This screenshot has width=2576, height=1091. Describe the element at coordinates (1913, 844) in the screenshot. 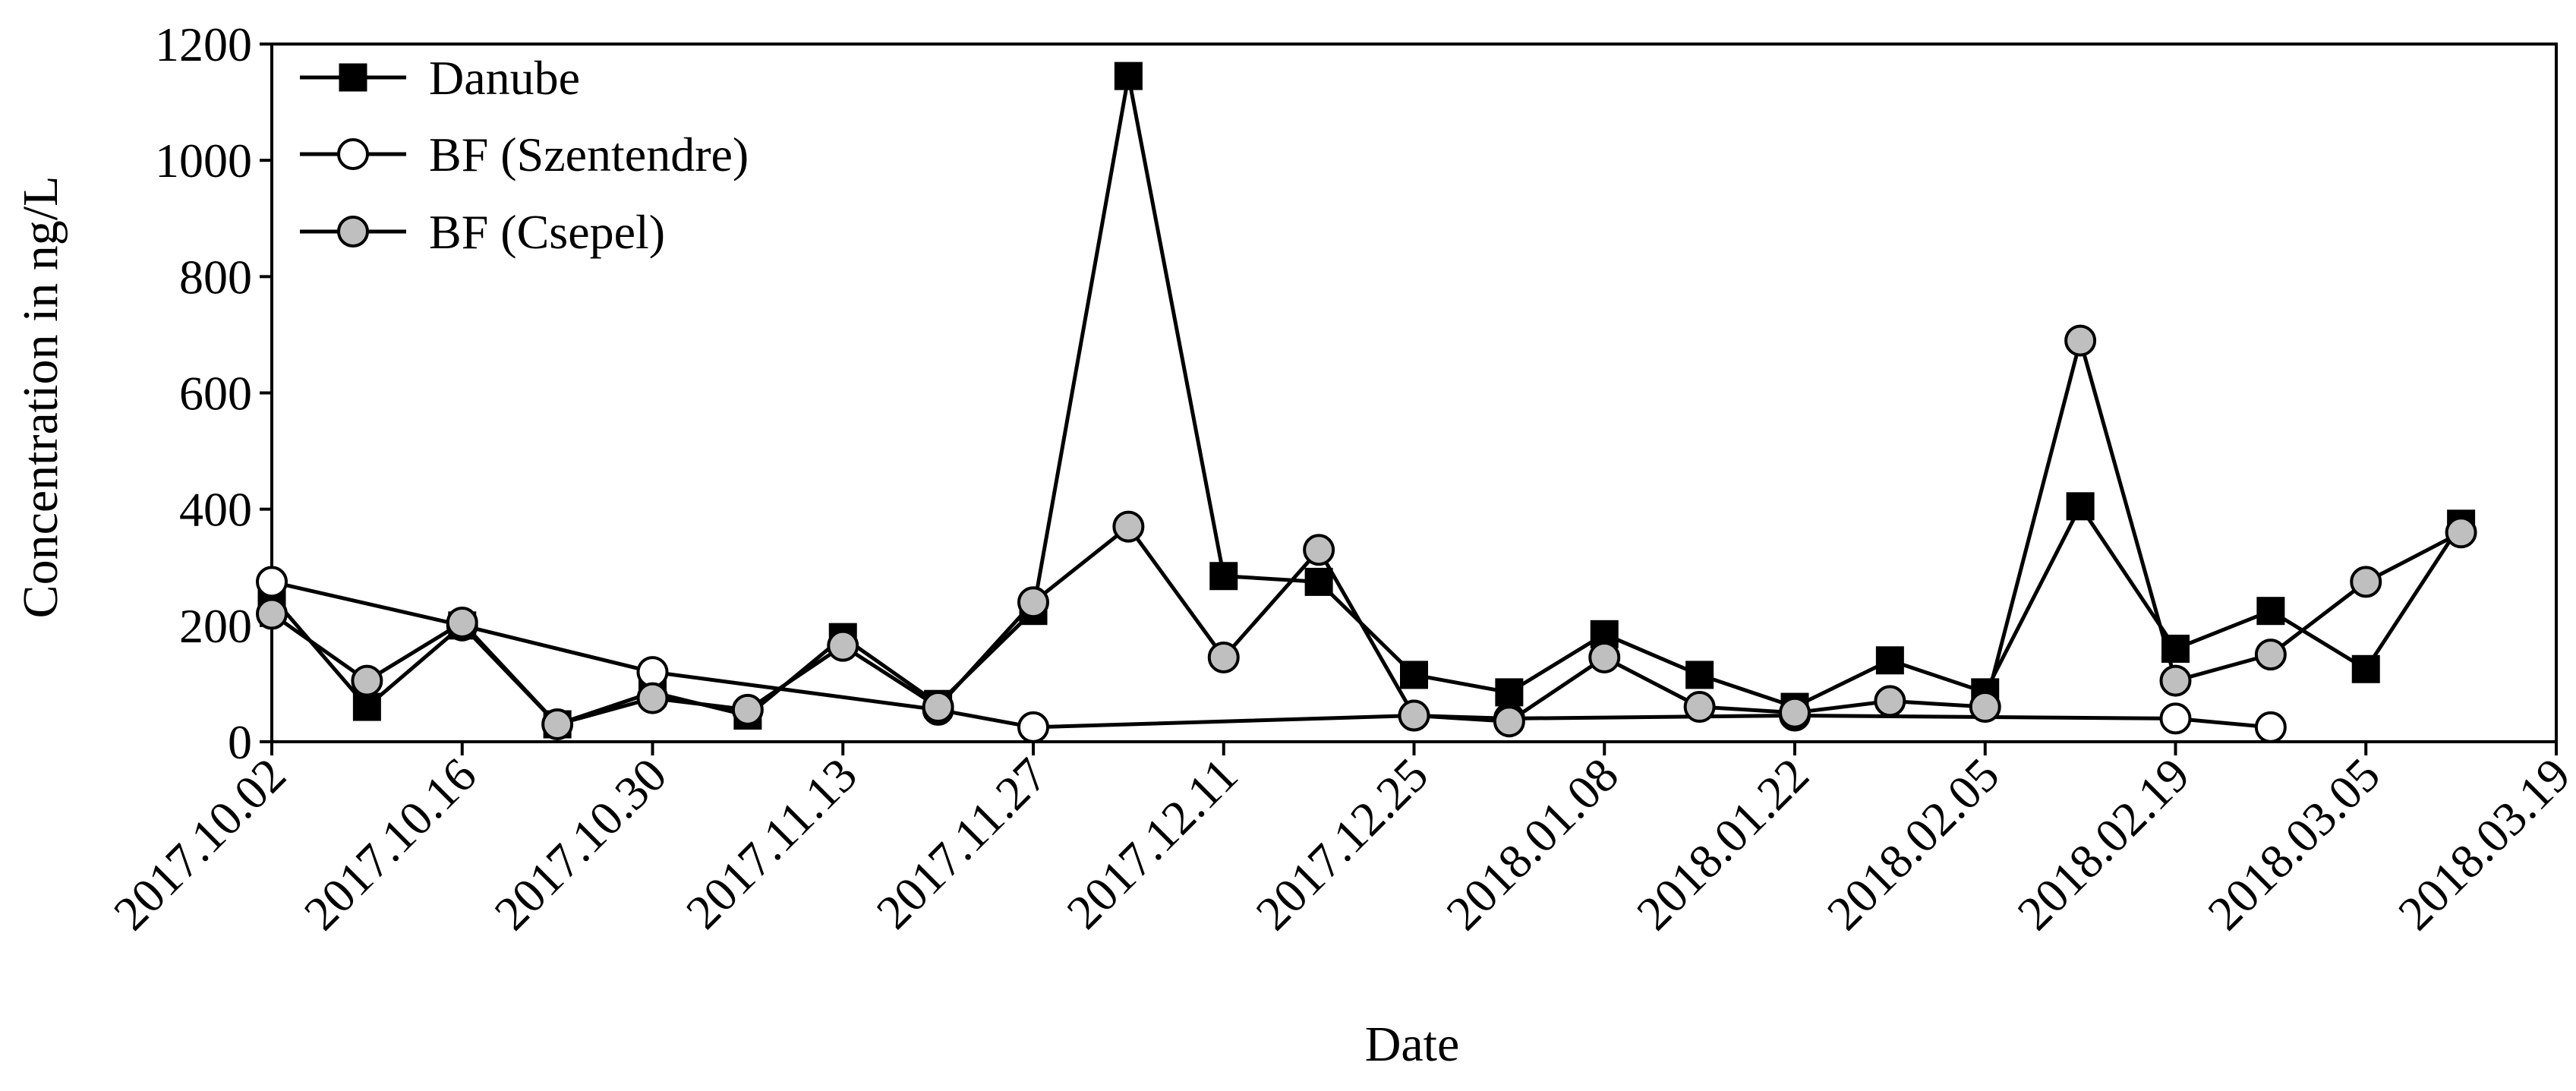

I see `x-tick-label: 2018.02.05` at that location.